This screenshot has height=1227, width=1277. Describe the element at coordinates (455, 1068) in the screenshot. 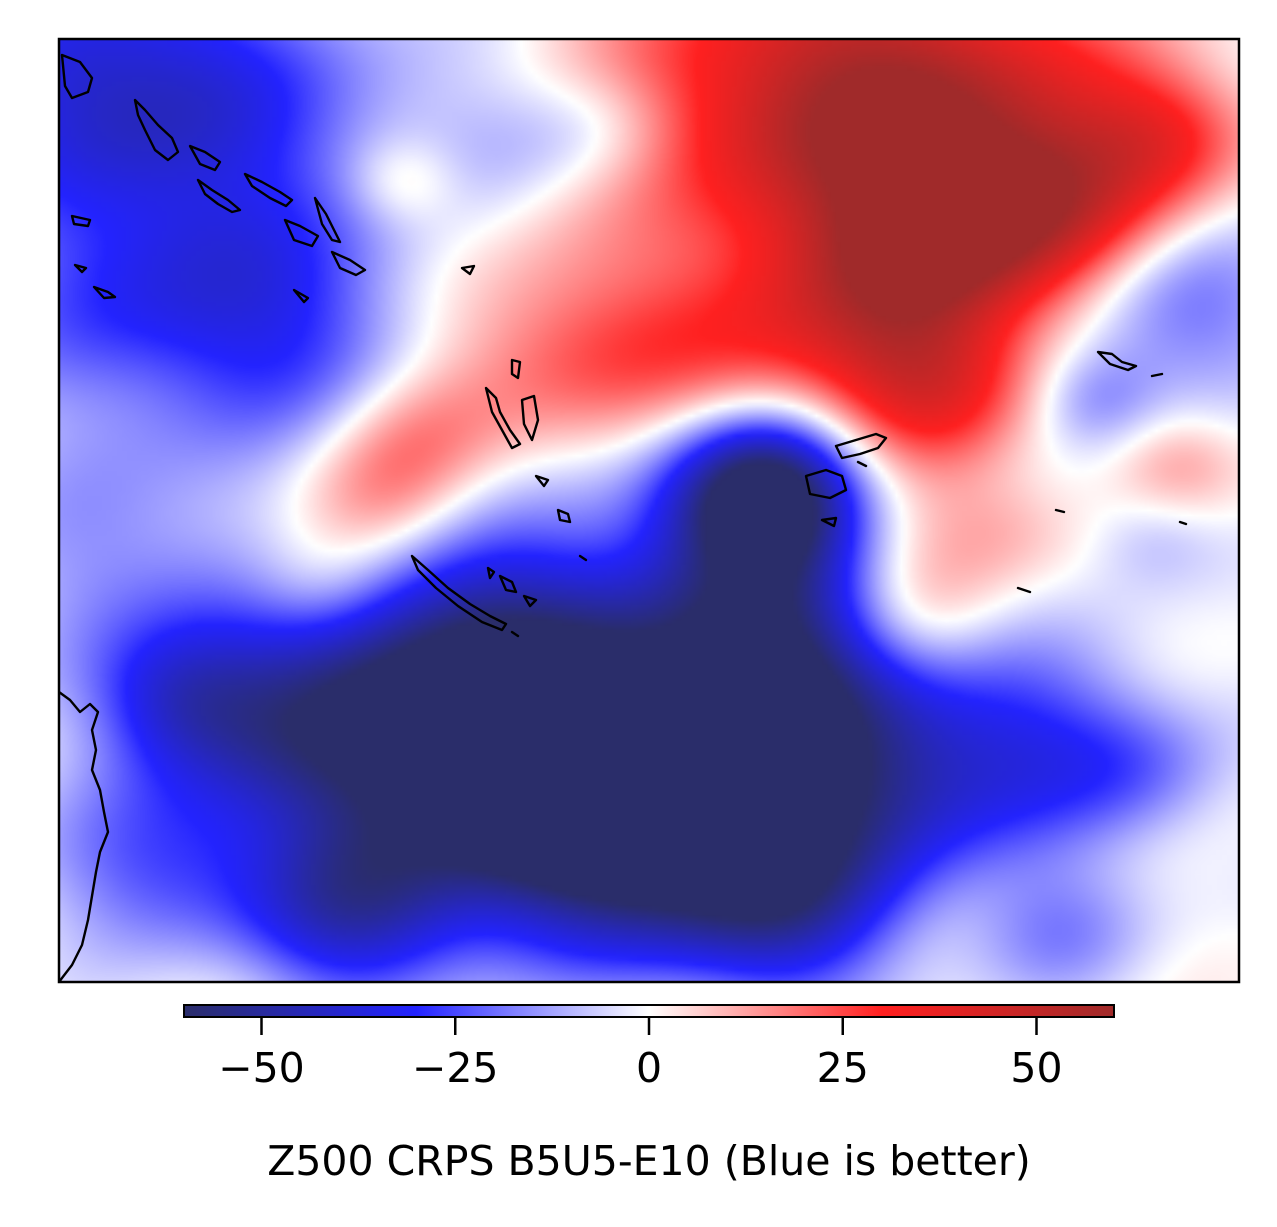

I see `colorbar-tick-label: −25` at that location.